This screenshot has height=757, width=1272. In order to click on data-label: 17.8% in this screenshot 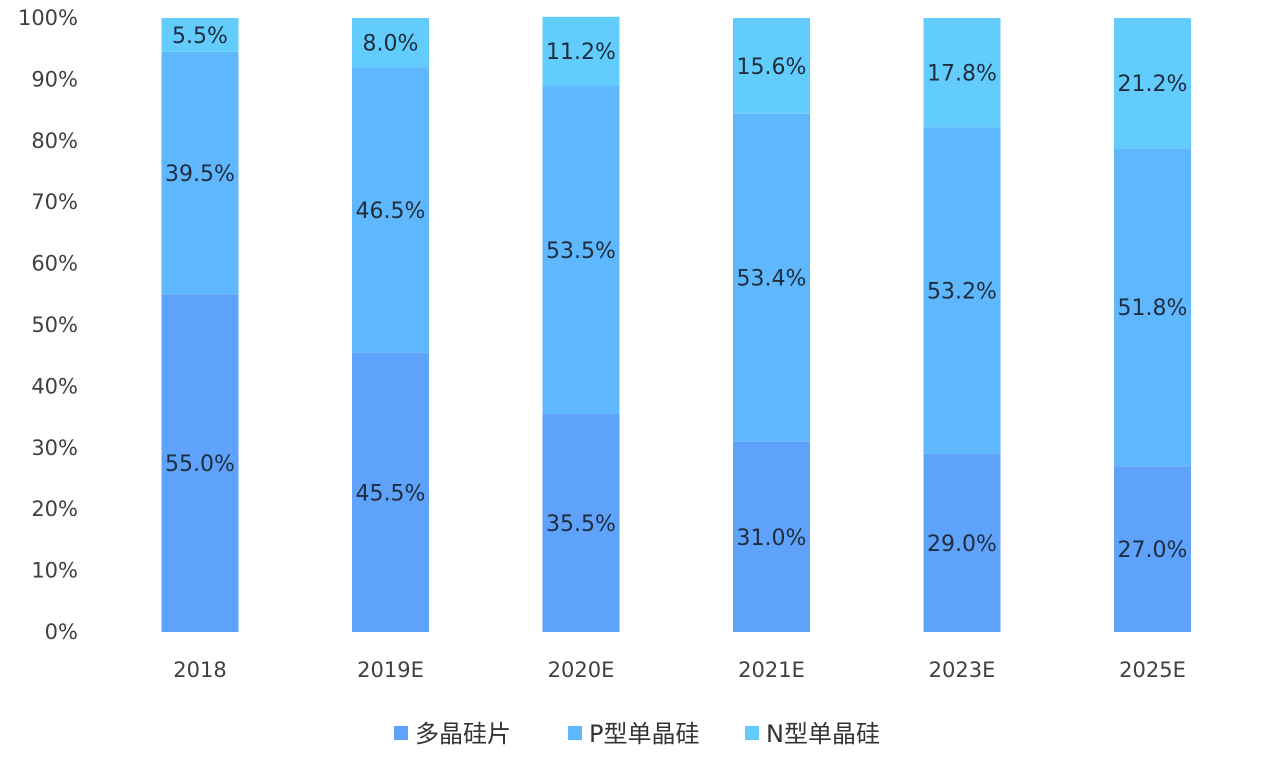, I will do `click(962, 74)`.